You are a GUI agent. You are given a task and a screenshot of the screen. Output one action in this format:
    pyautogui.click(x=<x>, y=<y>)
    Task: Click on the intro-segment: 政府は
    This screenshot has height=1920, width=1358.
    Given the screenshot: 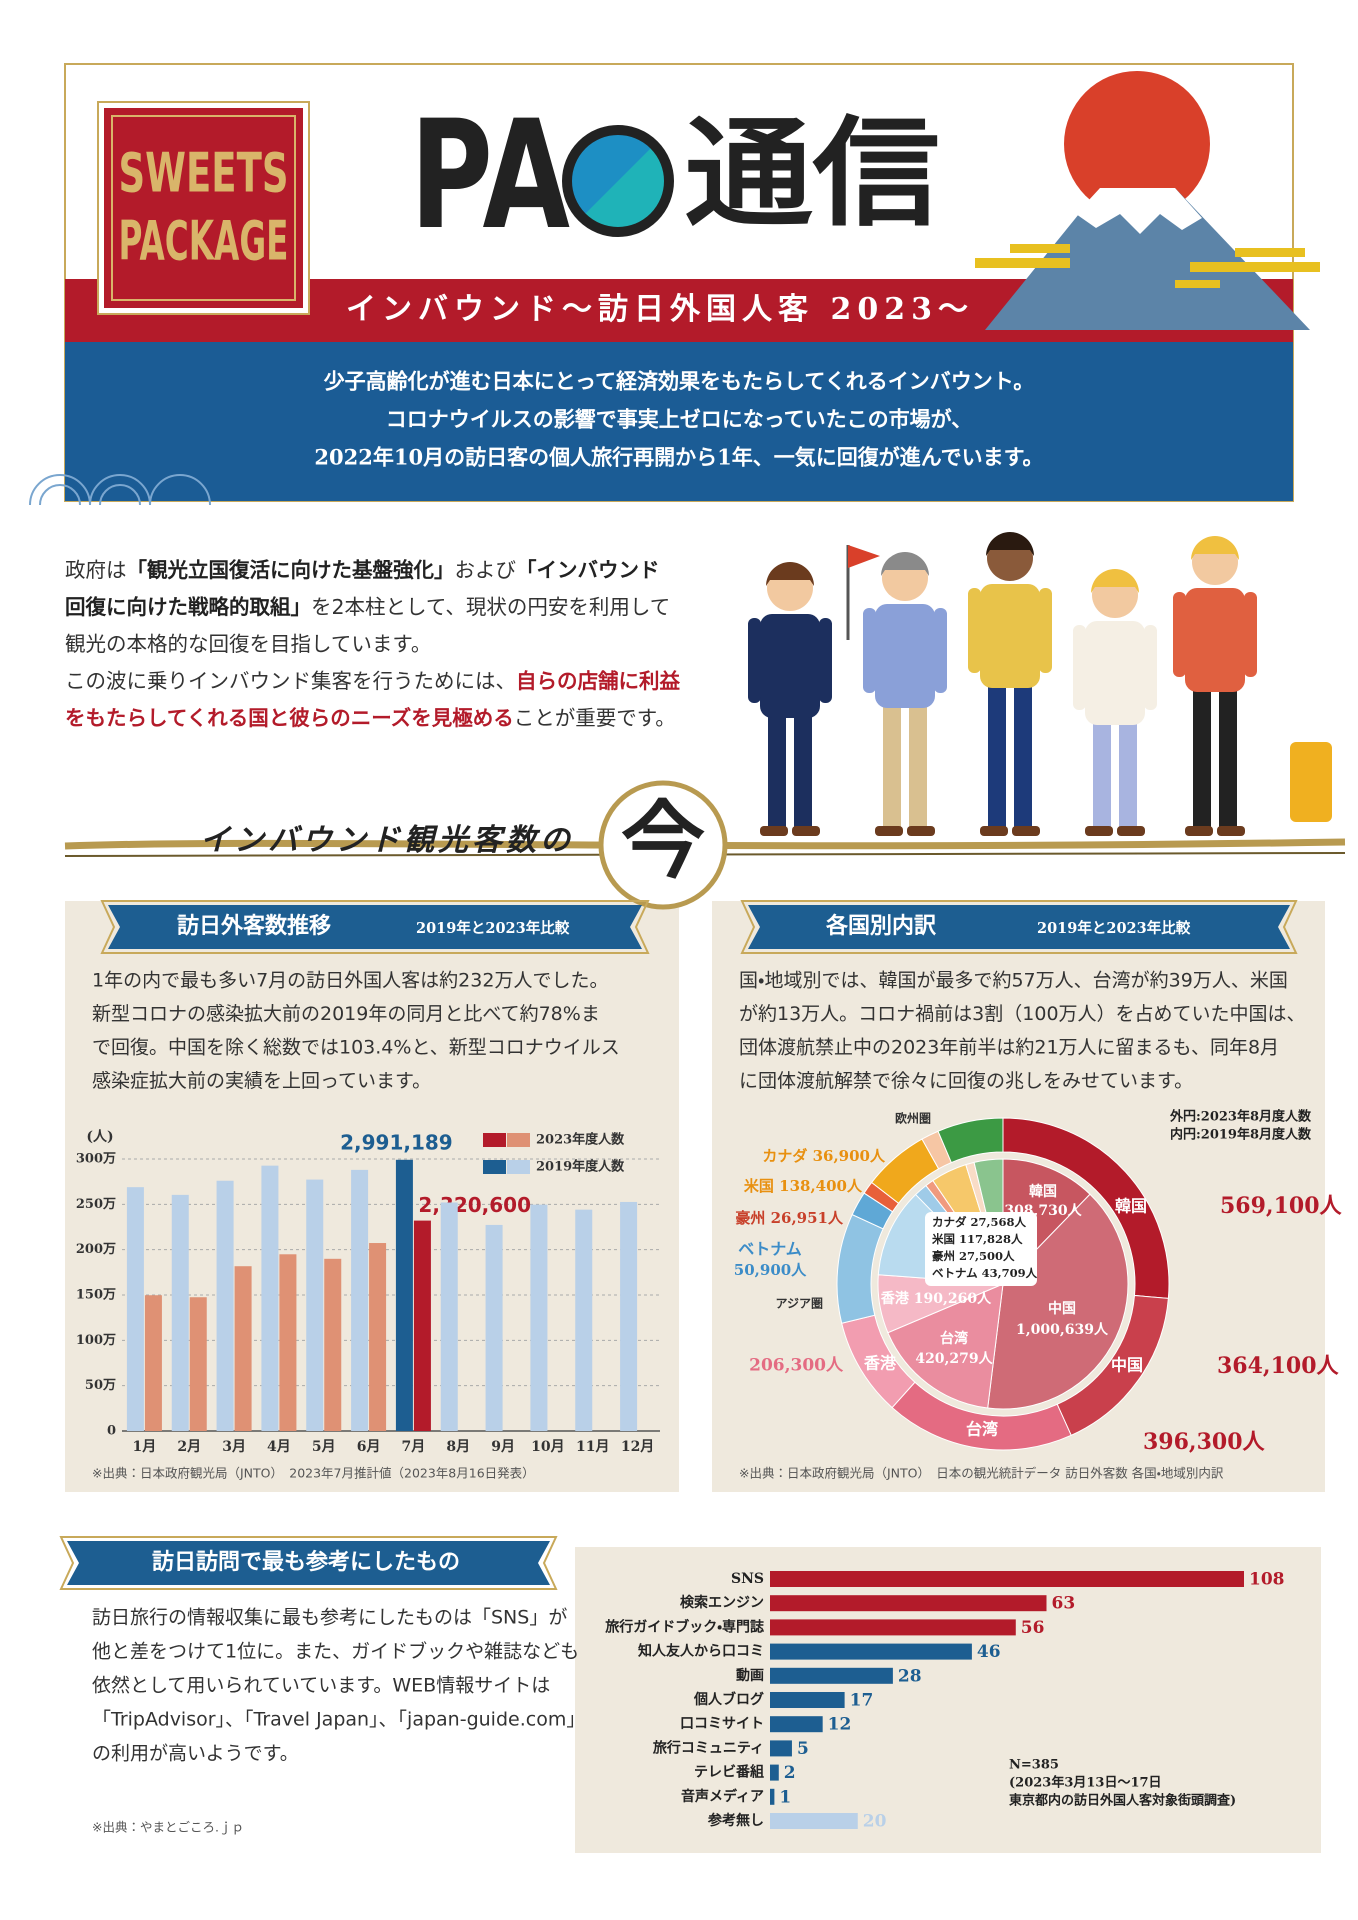 What is the action you would take?
    pyautogui.click(x=96, y=570)
    